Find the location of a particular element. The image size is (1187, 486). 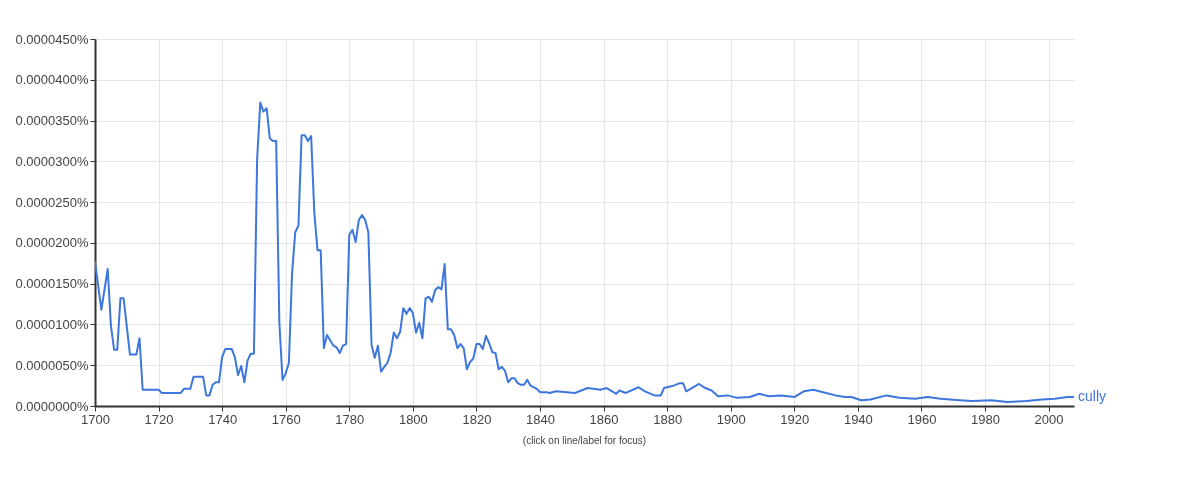

x-tick-label: 1780 is located at coordinates (350, 419).